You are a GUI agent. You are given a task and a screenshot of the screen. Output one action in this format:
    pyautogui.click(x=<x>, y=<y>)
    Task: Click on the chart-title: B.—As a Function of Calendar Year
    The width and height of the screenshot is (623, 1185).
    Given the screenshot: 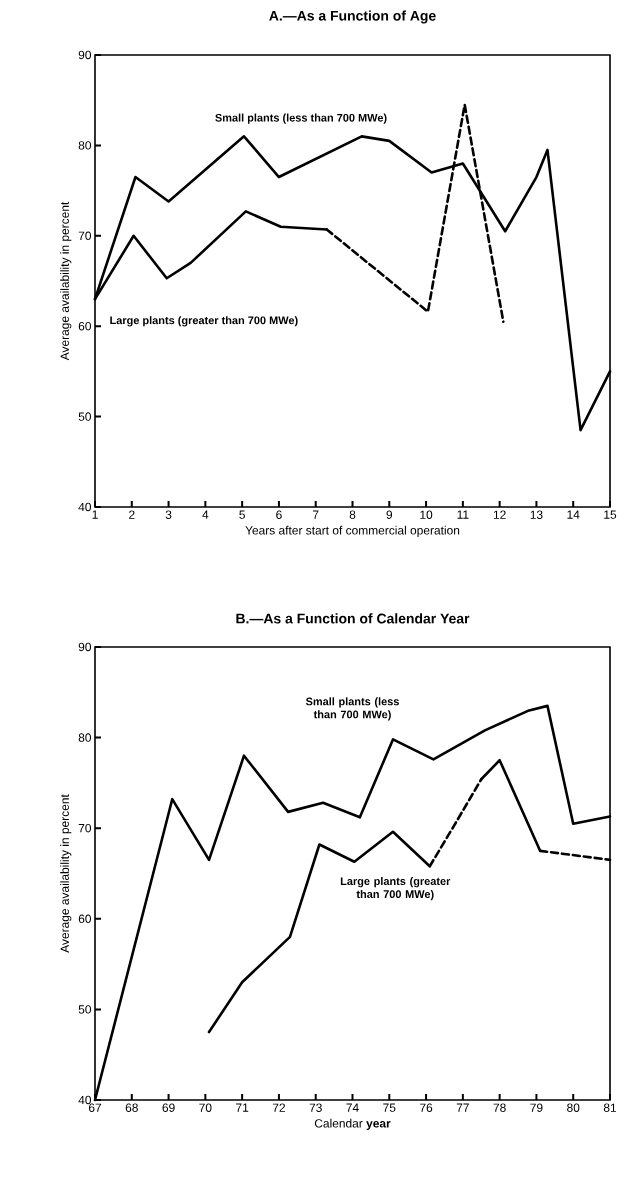 What is the action you would take?
    pyautogui.click(x=353, y=618)
    